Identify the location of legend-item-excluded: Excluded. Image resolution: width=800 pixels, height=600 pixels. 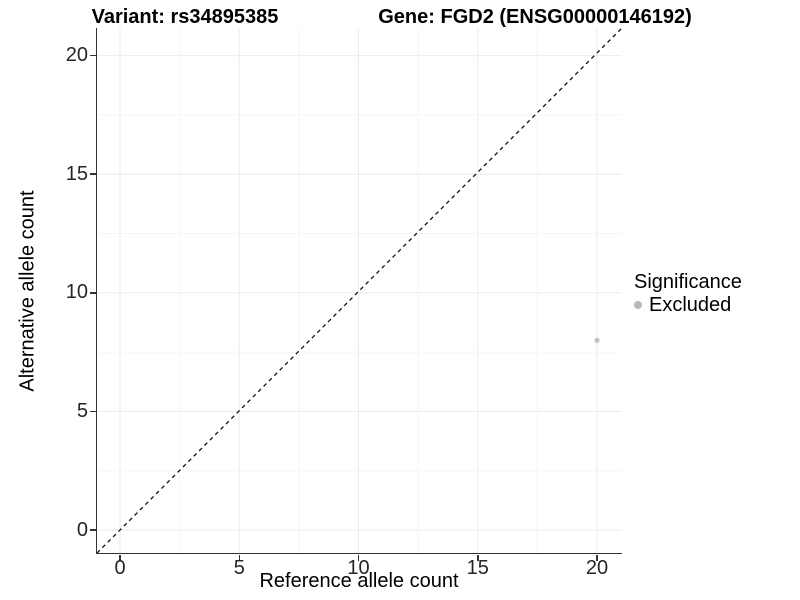
(688, 305).